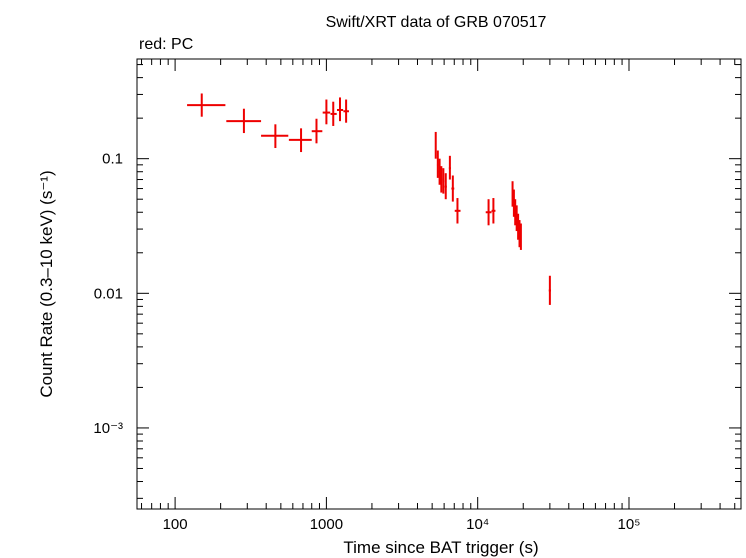  Describe the element at coordinates (175, 524) in the screenshot. I see `x-tick-label: 100` at that location.